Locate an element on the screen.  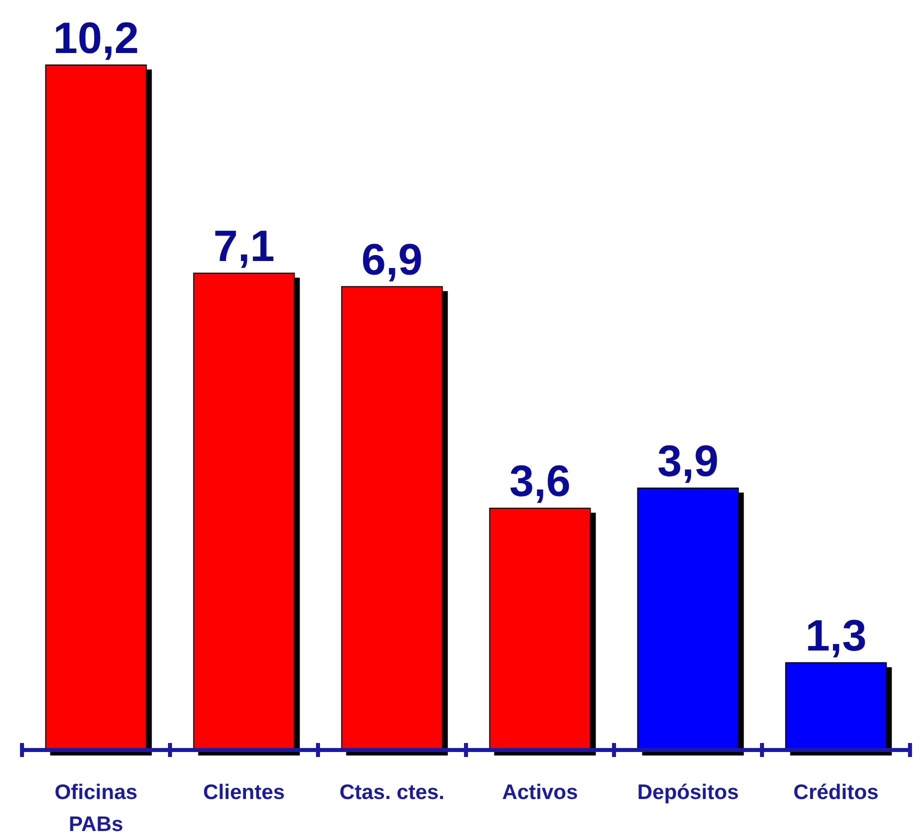
x-tick-label: Depósitos is located at coordinates (688, 792).